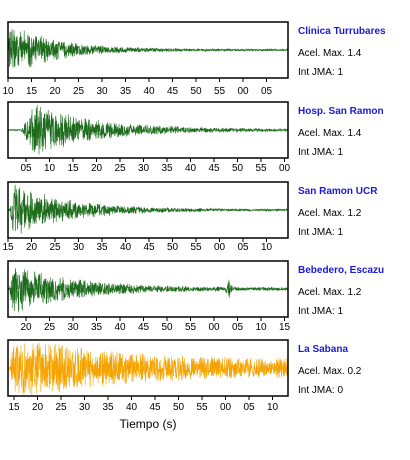 Image resolution: width=410 pixels, height=460 pixels. What do you see at coordinates (342, 31) in the screenshot?
I see `station-name: Clinica Turrubares` at bounding box center [342, 31].